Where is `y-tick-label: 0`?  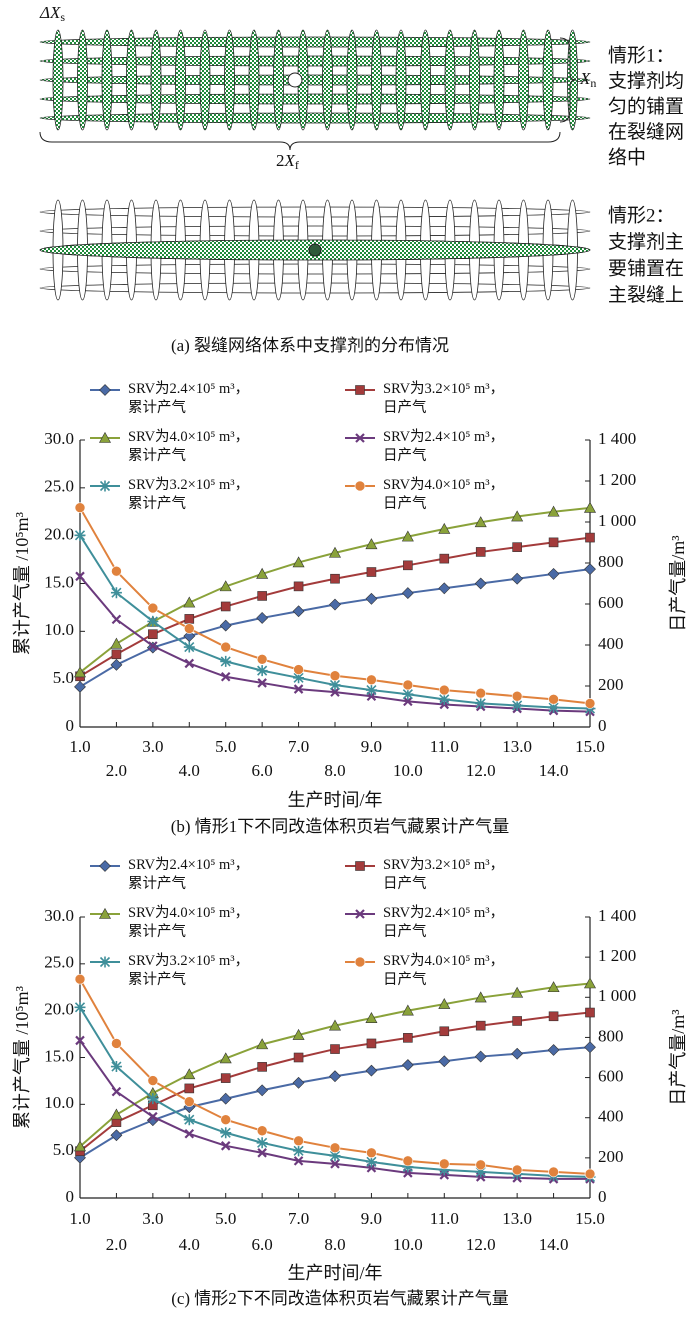
y-tick-label: 0 is located at coordinates (70, 725).